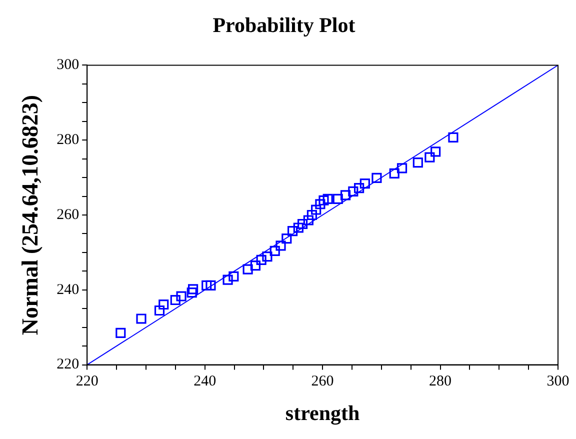 This screenshot has height=439, width=576. Describe the element at coordinates (205, 382) in the screenshot. I see `x-tick-label: 240` at that location.